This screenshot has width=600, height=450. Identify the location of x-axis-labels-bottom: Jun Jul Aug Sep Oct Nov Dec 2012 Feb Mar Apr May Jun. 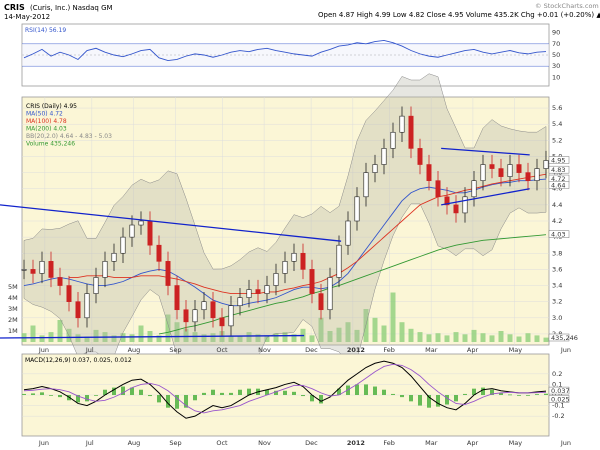
(304, 443).